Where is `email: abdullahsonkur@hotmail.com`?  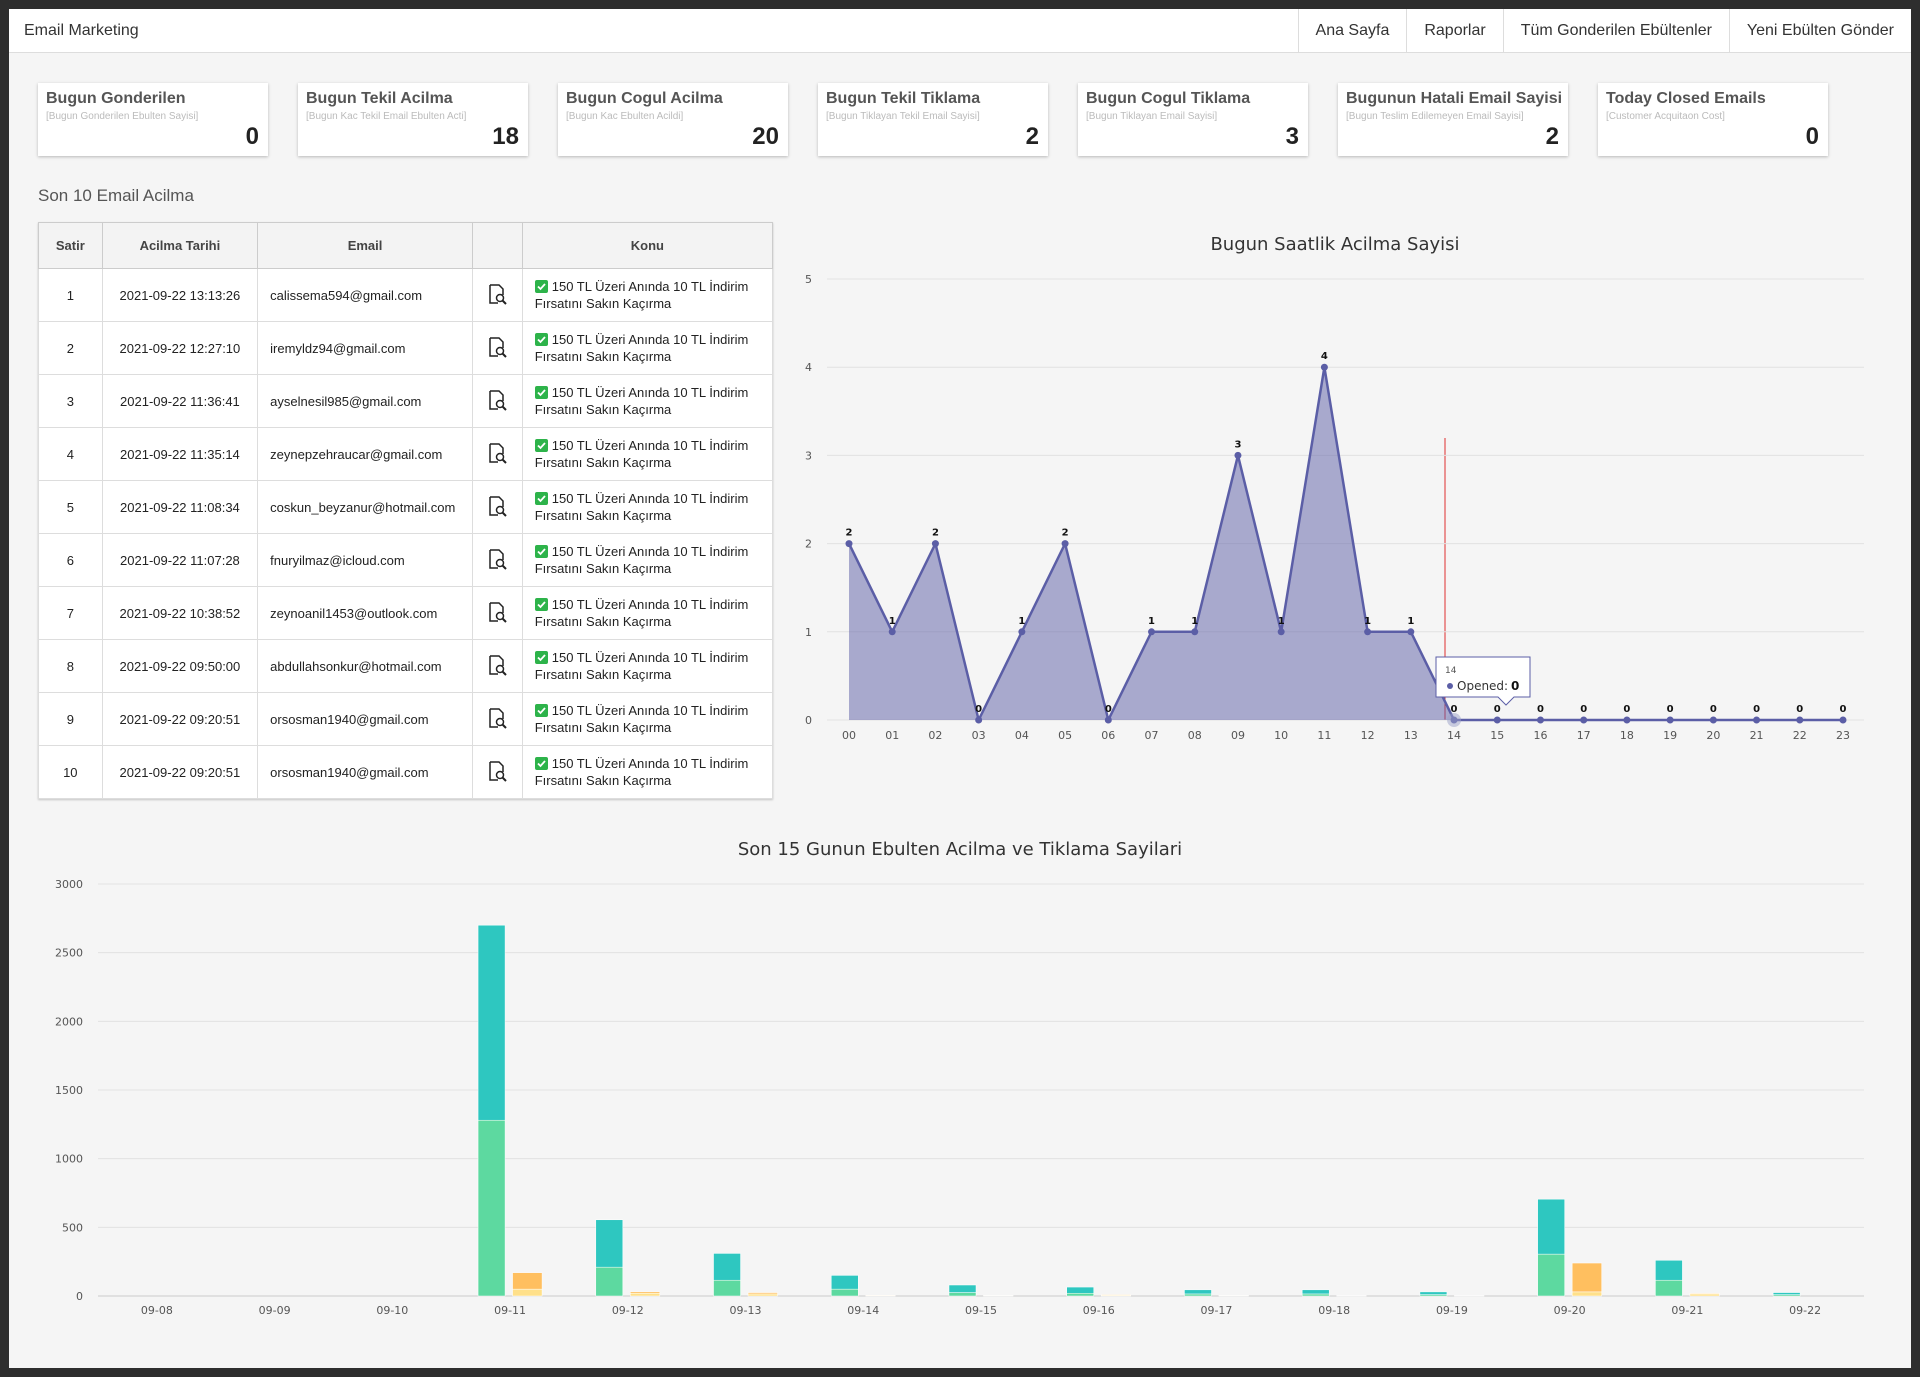
email: abdullahsonkur@hotmail.com is located at coordinates (365, 666).